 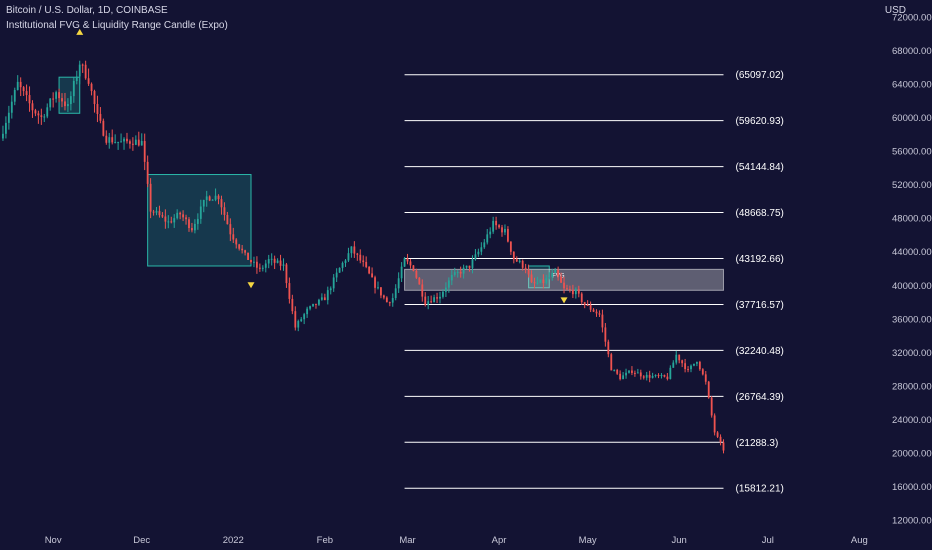 I want to click on y-tick-label: 16000.00, so click(x=912, y=487).